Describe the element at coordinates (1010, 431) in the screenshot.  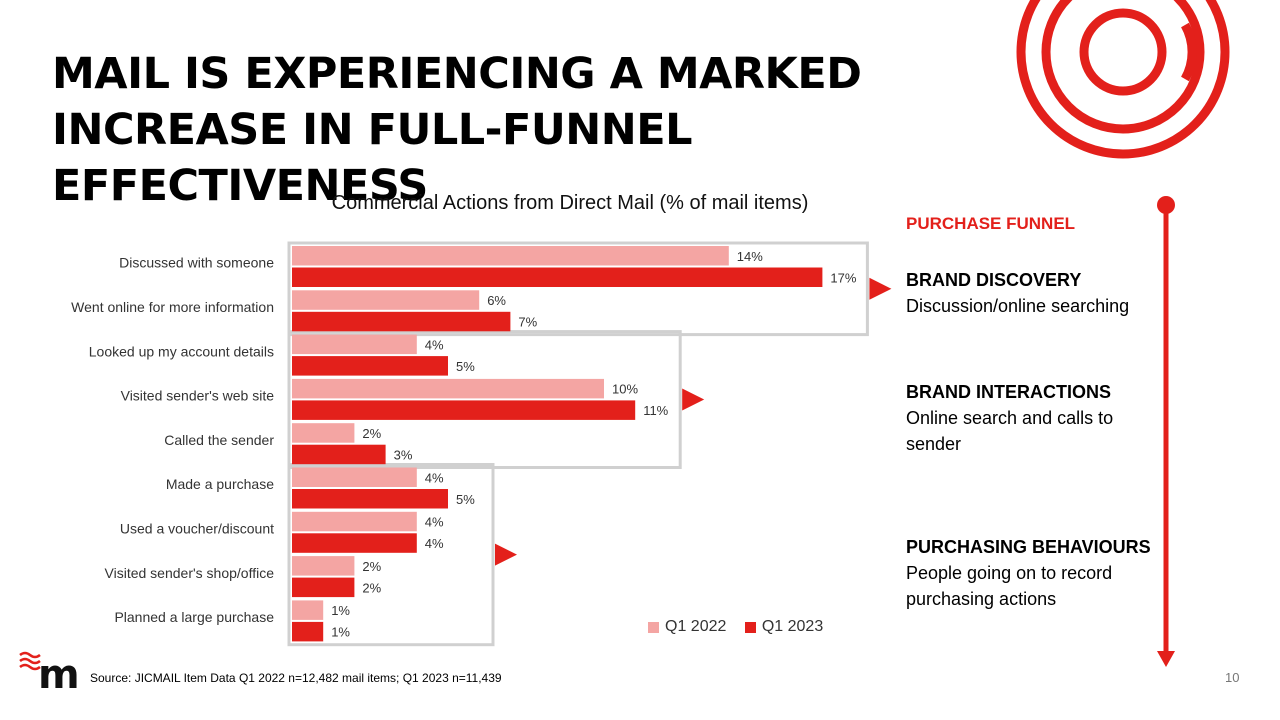
I see `funnel-stage-desc: Online search and calls to sender` at that location.